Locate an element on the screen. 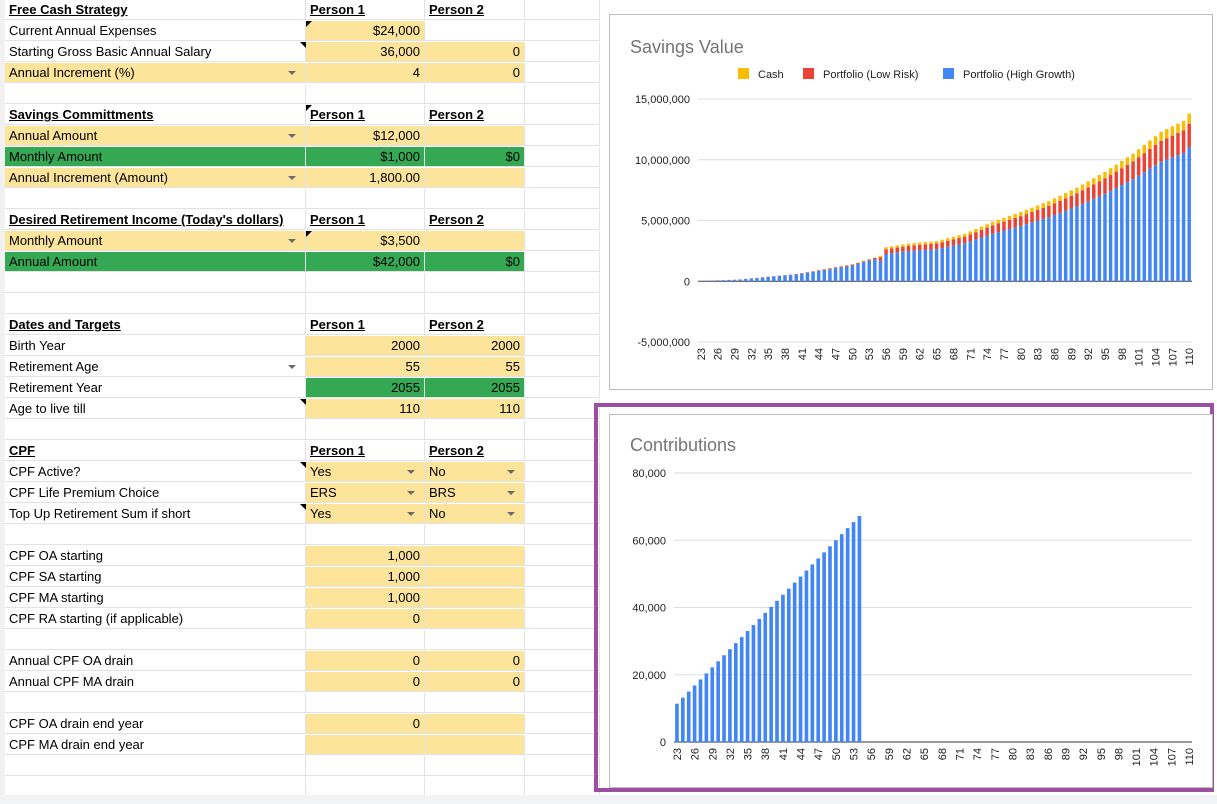  cell-a: CPF OA drain end year is located at coordinates (155, 724).